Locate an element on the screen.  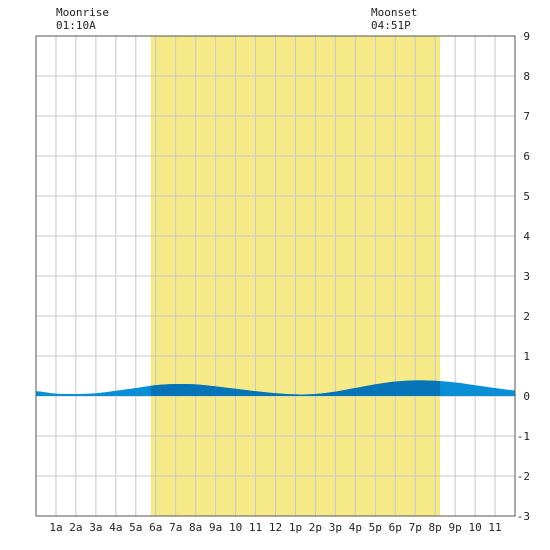
tide-area-layer is located at coordinates (275, 388).